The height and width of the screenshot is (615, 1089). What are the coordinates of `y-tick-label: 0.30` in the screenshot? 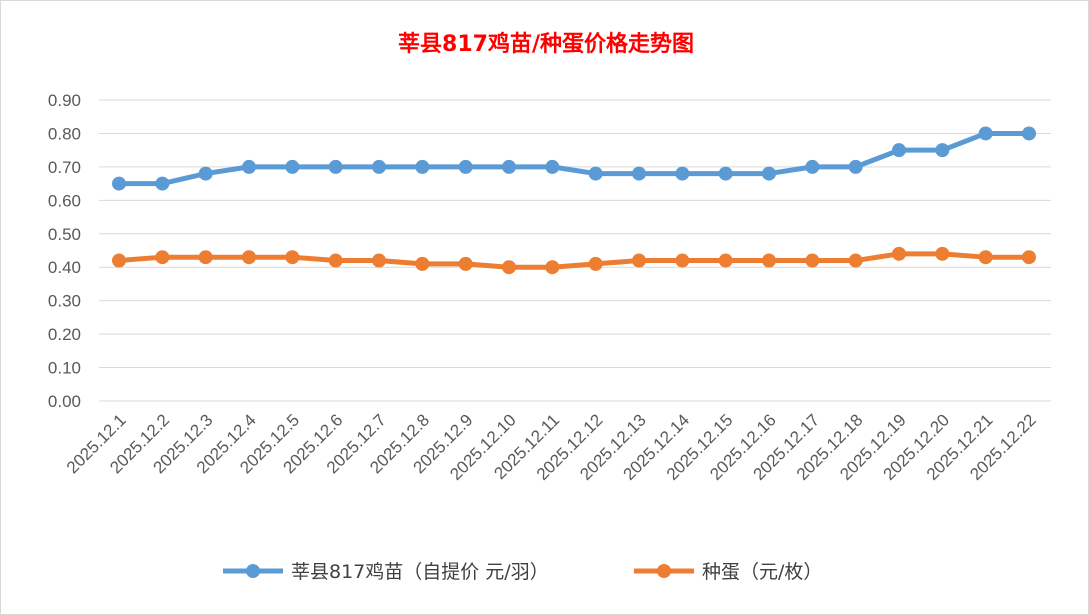 It's located at (64, 301).